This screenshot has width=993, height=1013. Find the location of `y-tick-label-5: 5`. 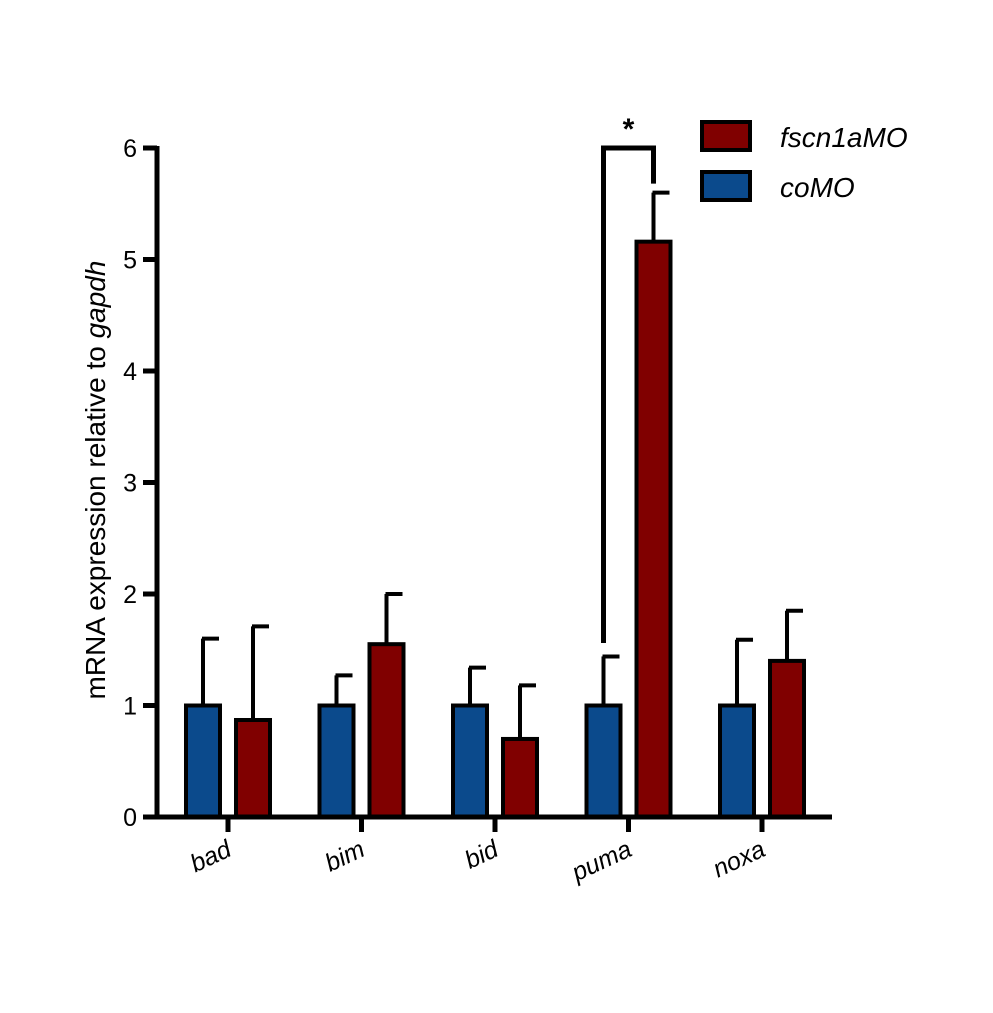

y-tick-label-5: 5 is located at coordinates (130, 261).